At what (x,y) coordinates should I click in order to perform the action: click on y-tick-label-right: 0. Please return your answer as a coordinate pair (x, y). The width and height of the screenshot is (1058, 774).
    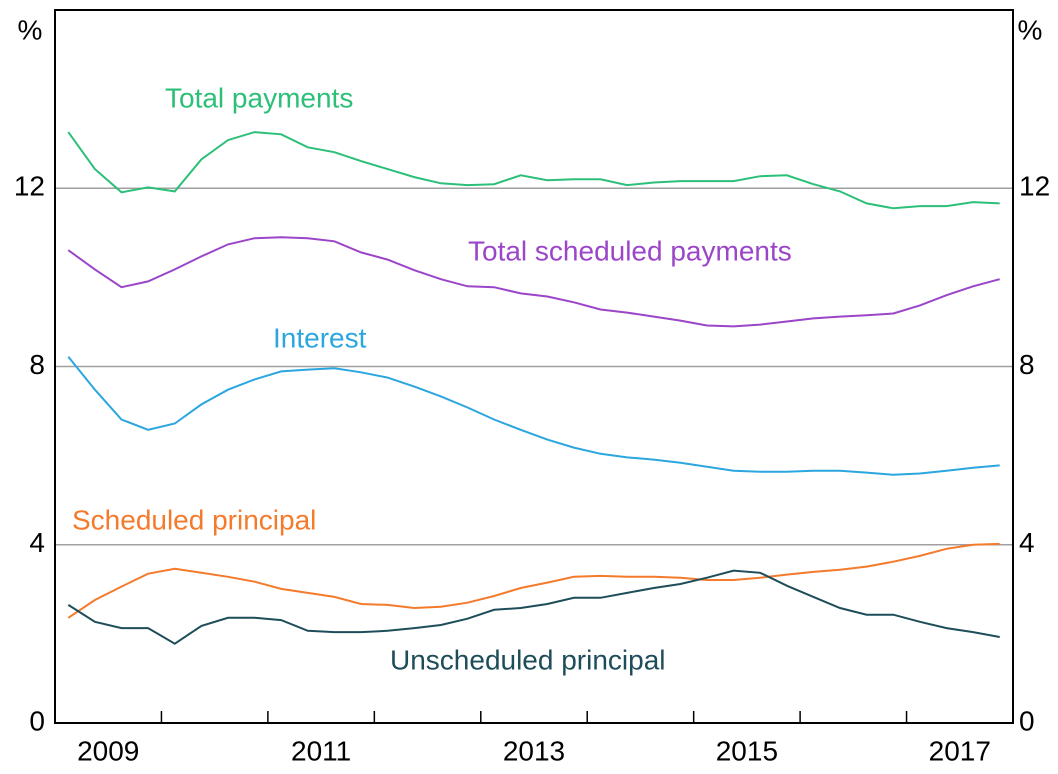
    Looking at the image, I should click on (1027, 720).